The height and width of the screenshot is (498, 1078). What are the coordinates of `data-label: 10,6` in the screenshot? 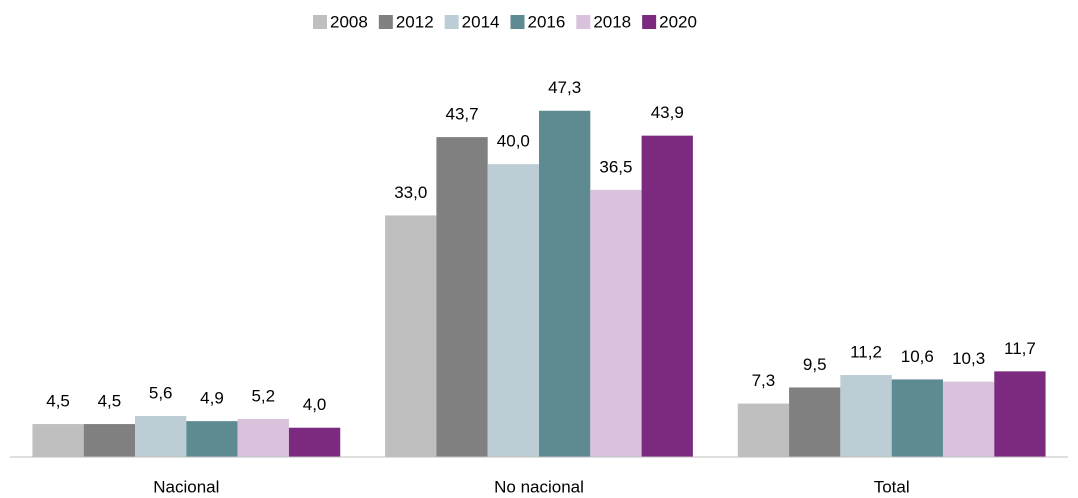 It's located at (917, 356).